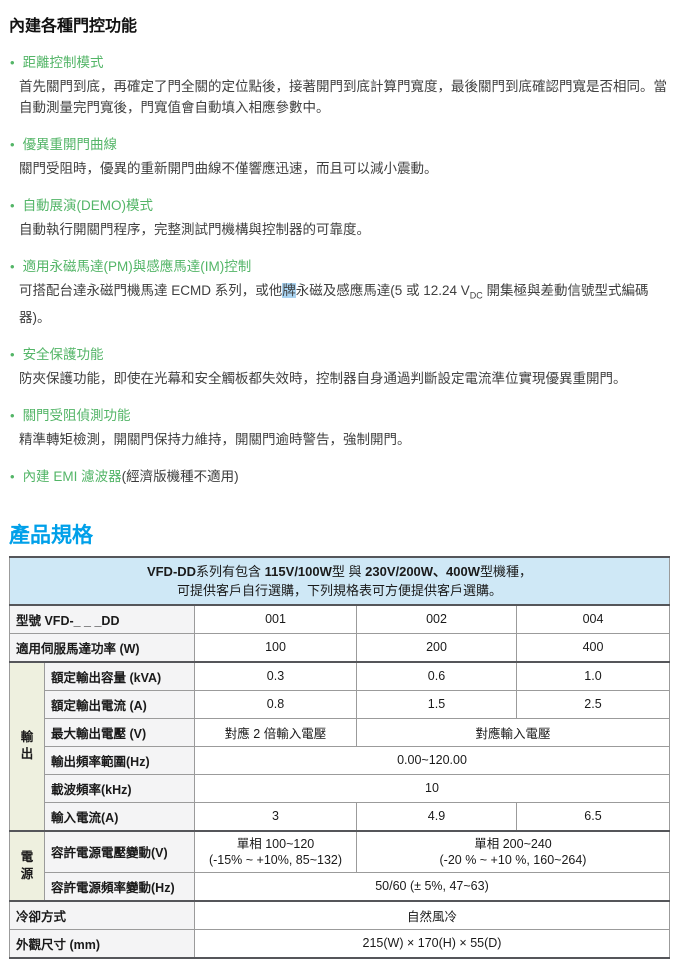  What do you see at coordinates (275, 675) in the screenshot?
I see `cell-value: 0.3` at bounding box center [275, 675].